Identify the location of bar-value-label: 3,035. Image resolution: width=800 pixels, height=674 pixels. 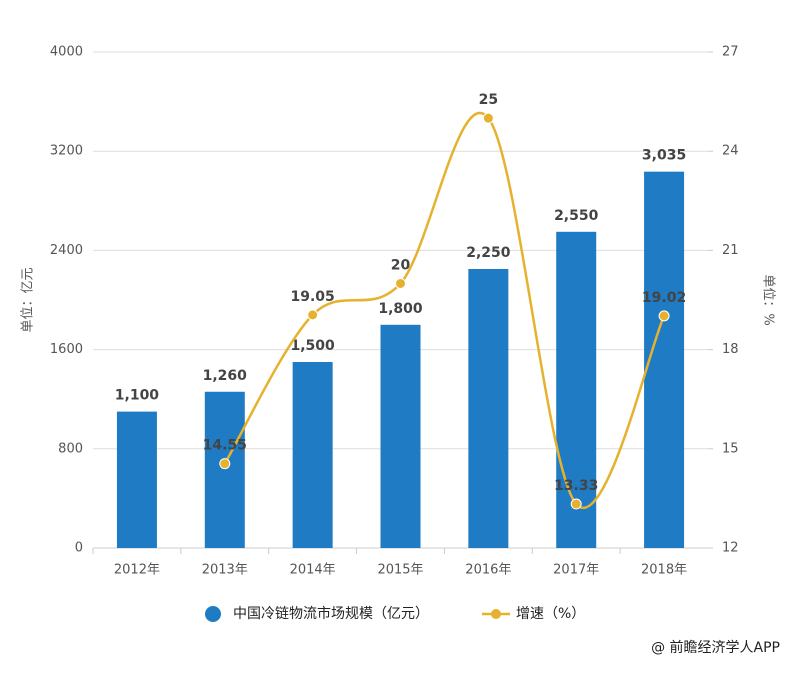
(664, 156).